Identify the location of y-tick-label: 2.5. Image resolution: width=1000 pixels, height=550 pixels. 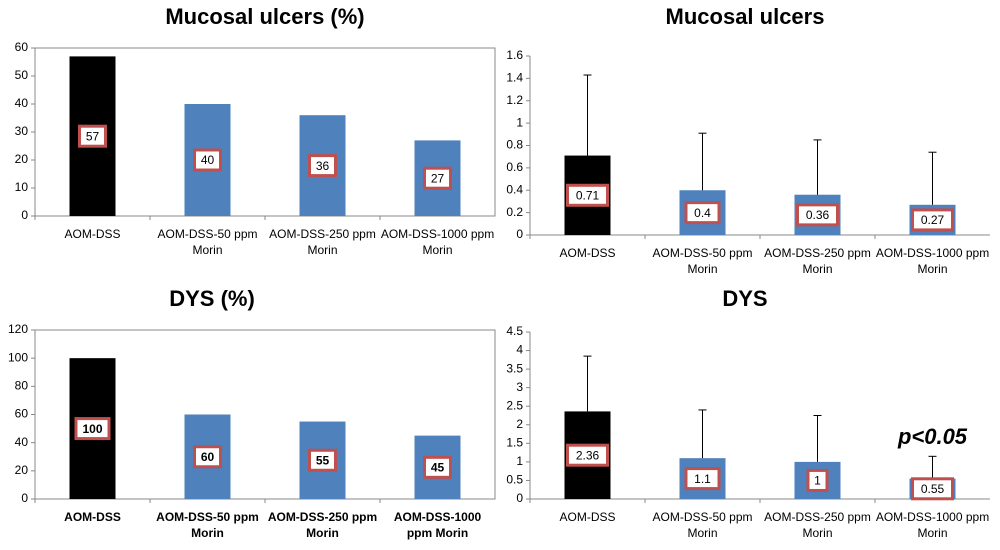
(514, 405).